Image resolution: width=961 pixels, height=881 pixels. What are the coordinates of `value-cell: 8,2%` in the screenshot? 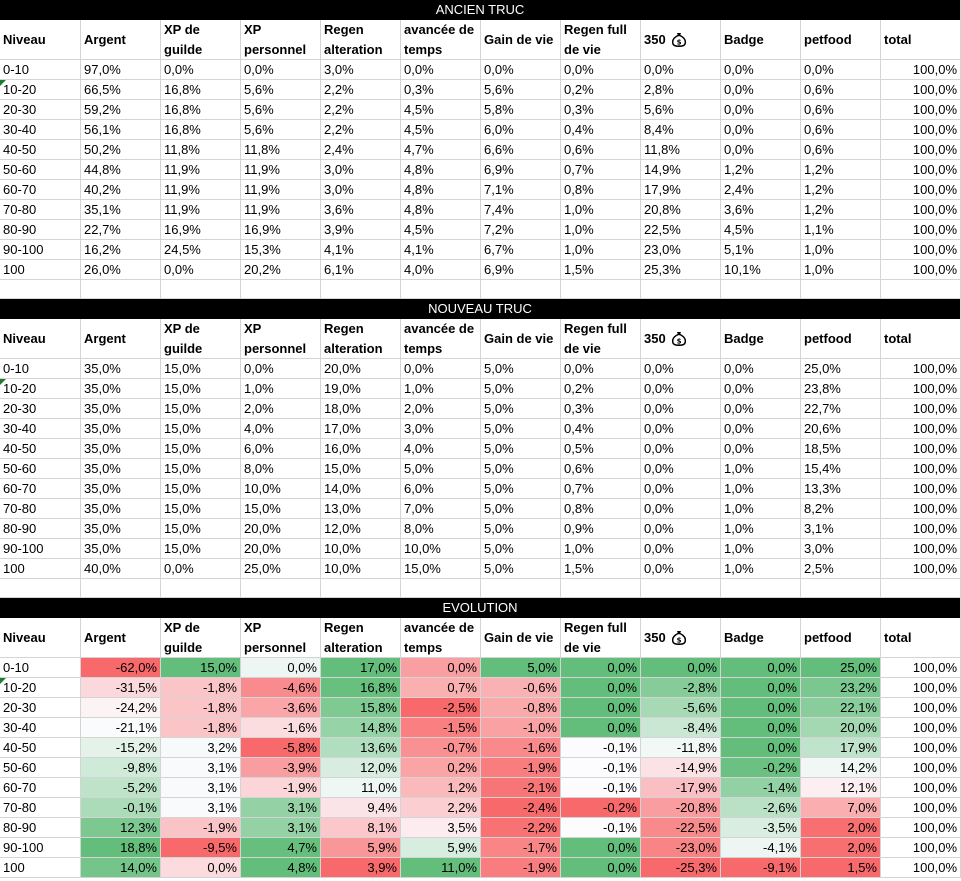 It's located at (841, 509).